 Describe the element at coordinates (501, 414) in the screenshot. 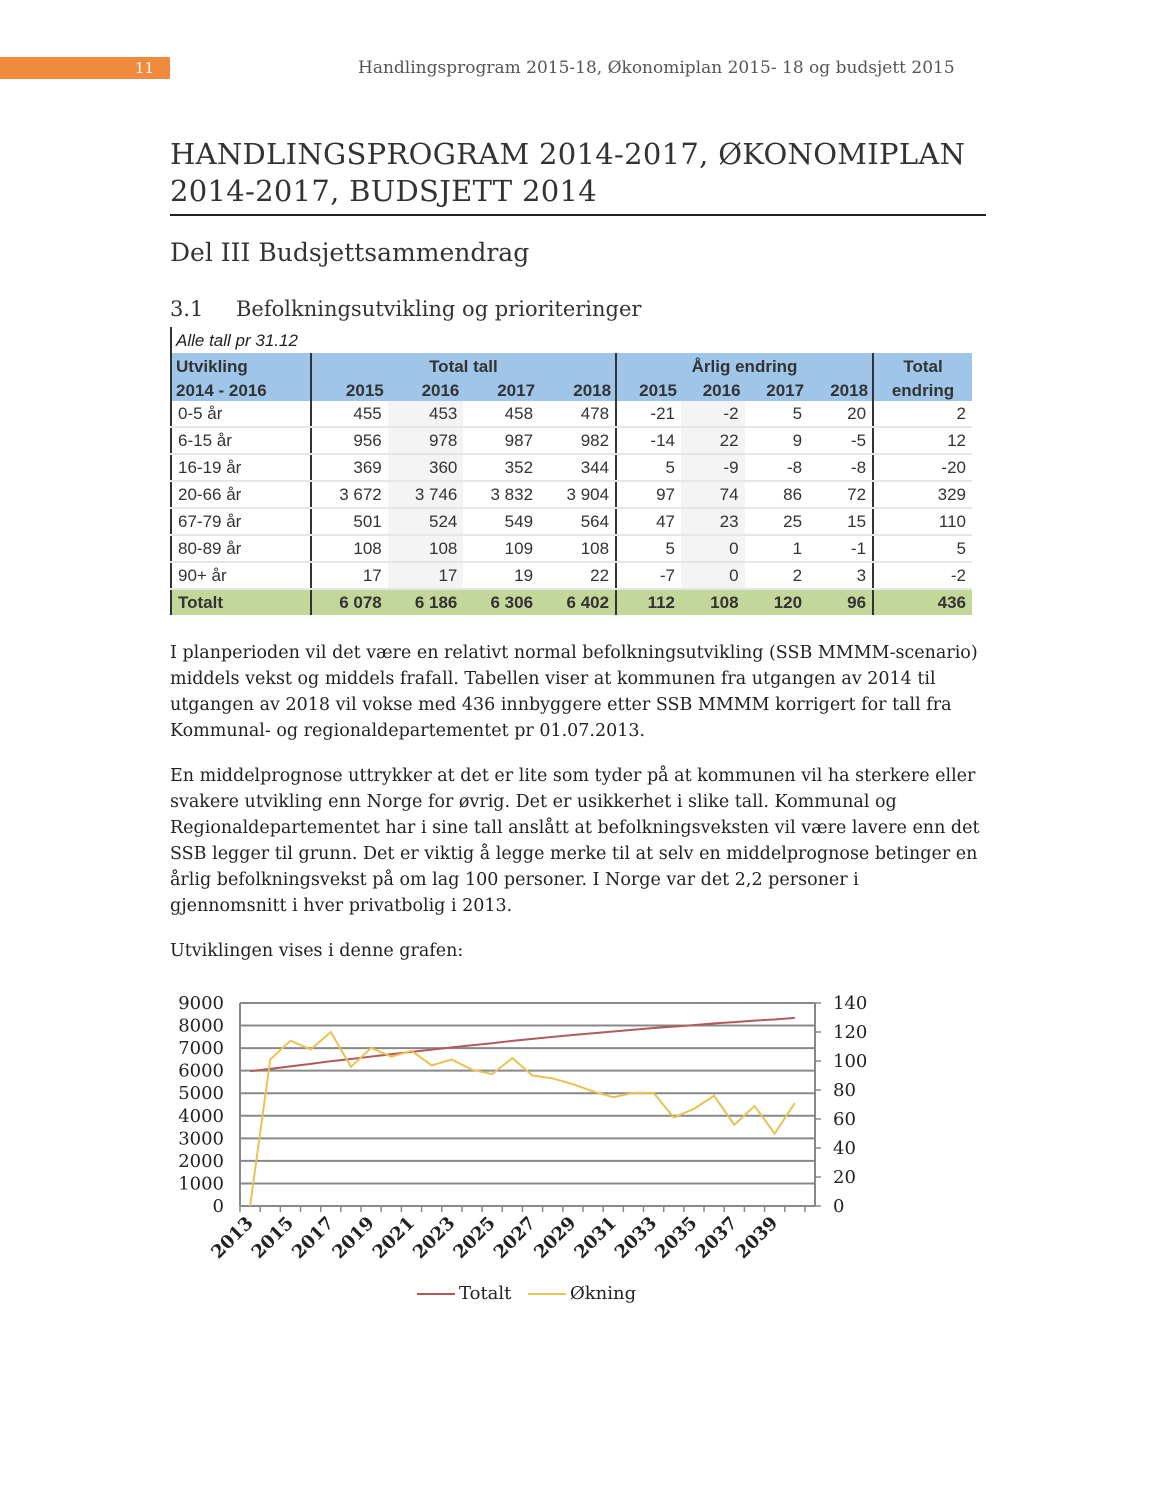

I see `table-cell: 458` at that location.